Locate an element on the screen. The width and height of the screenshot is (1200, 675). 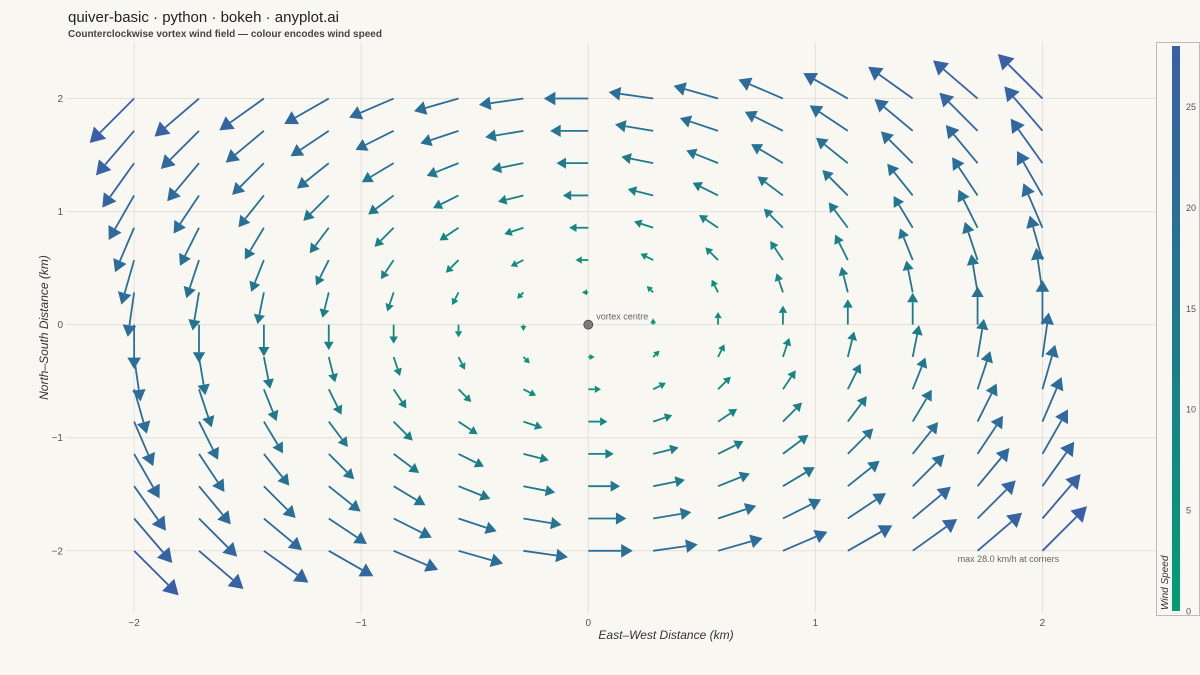
y-tick-label: −1 is located at coordinates (58, 438).